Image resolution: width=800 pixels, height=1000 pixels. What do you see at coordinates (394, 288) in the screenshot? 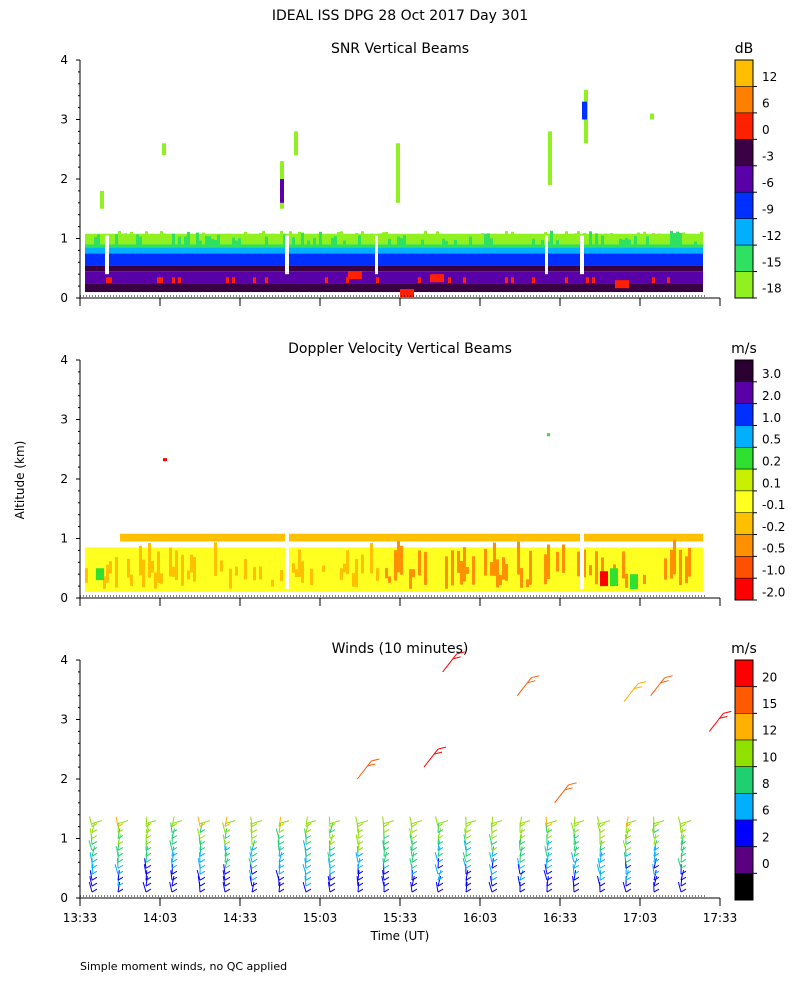
I see `snr-band` at bounding box center [394, 288].